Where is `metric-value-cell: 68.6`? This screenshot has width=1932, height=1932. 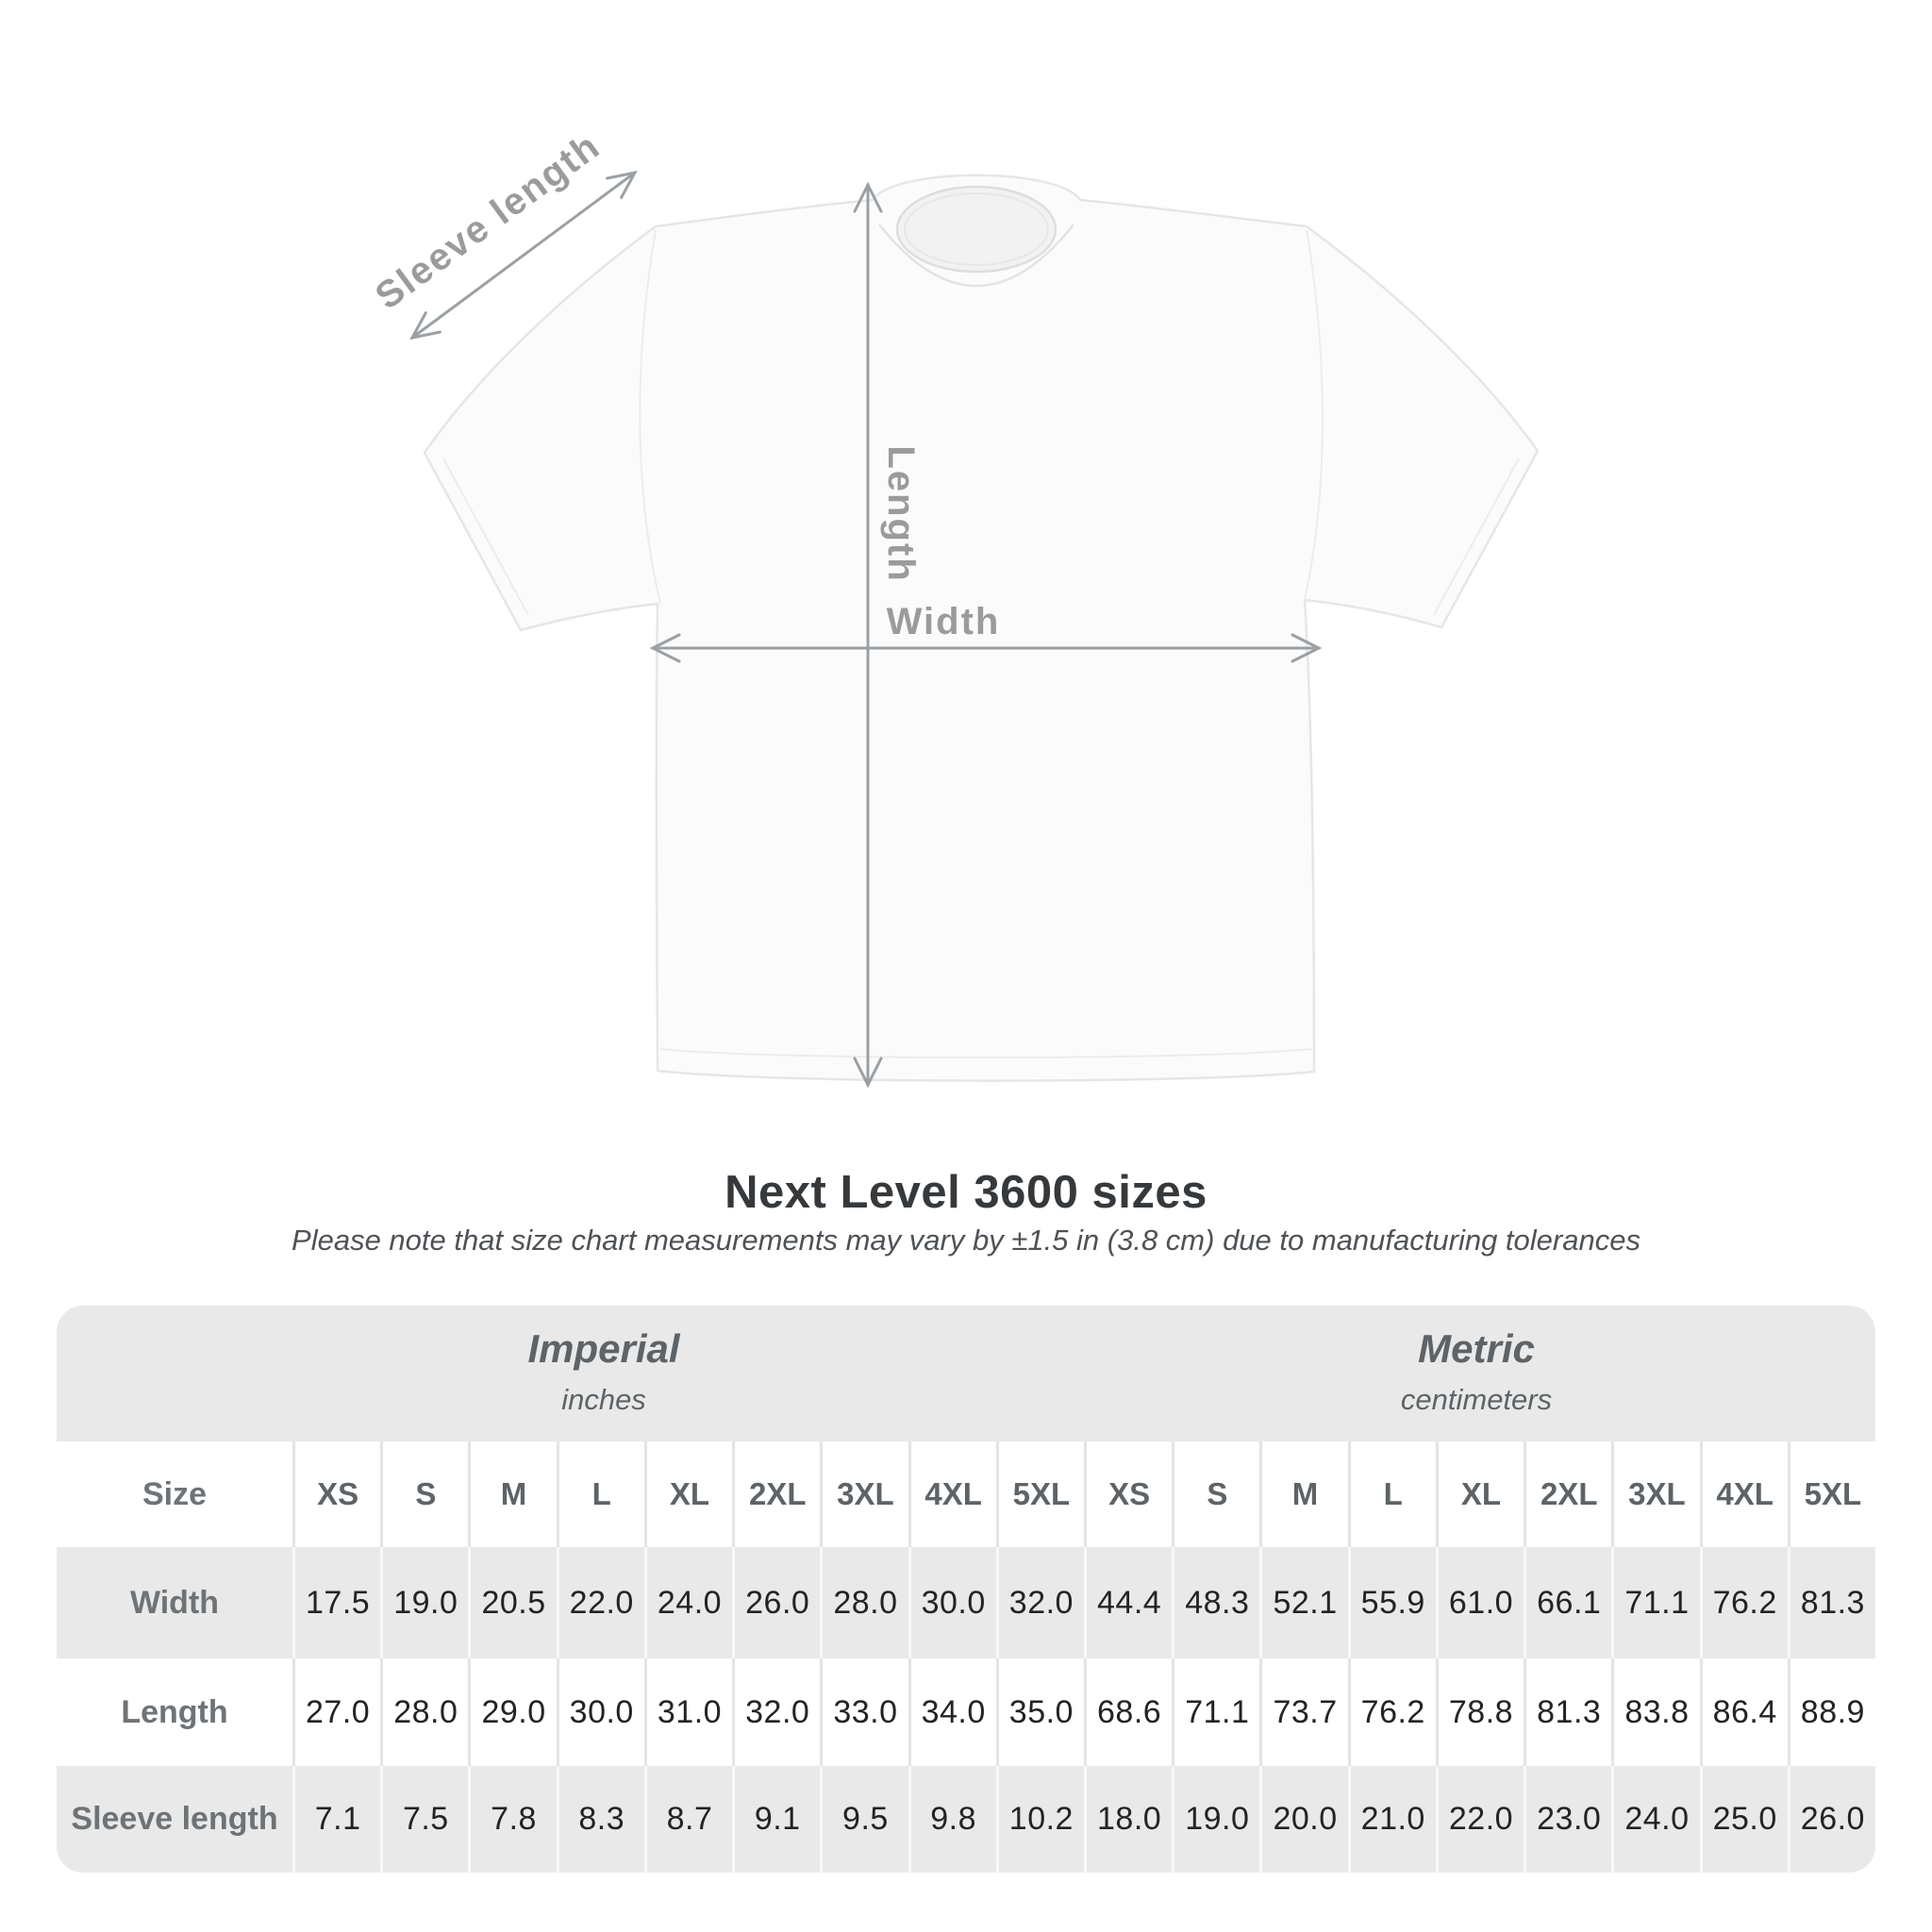 metric-value-cell: 68.6 is located at coordinates (1128, 1712).